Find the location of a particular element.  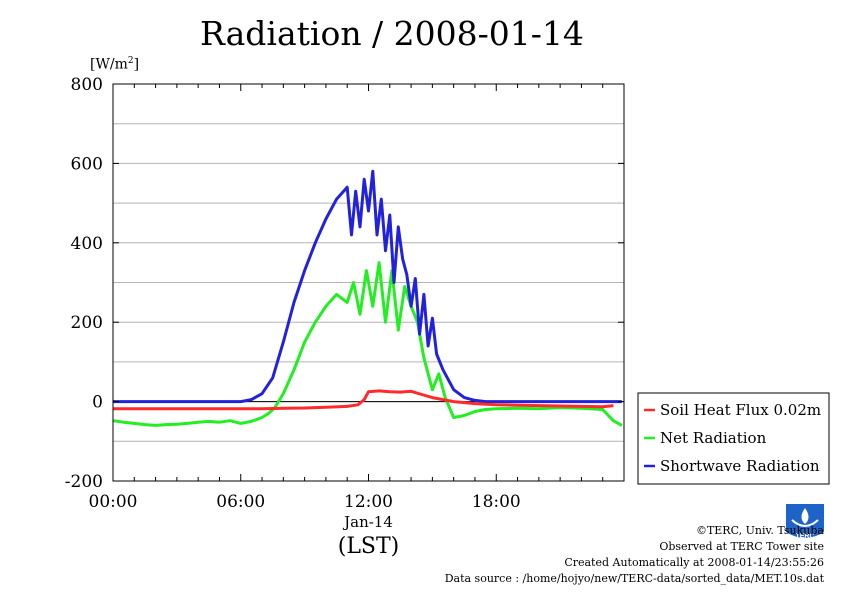

x-tick-label: 12:00 is located at coordinates (368, 502).